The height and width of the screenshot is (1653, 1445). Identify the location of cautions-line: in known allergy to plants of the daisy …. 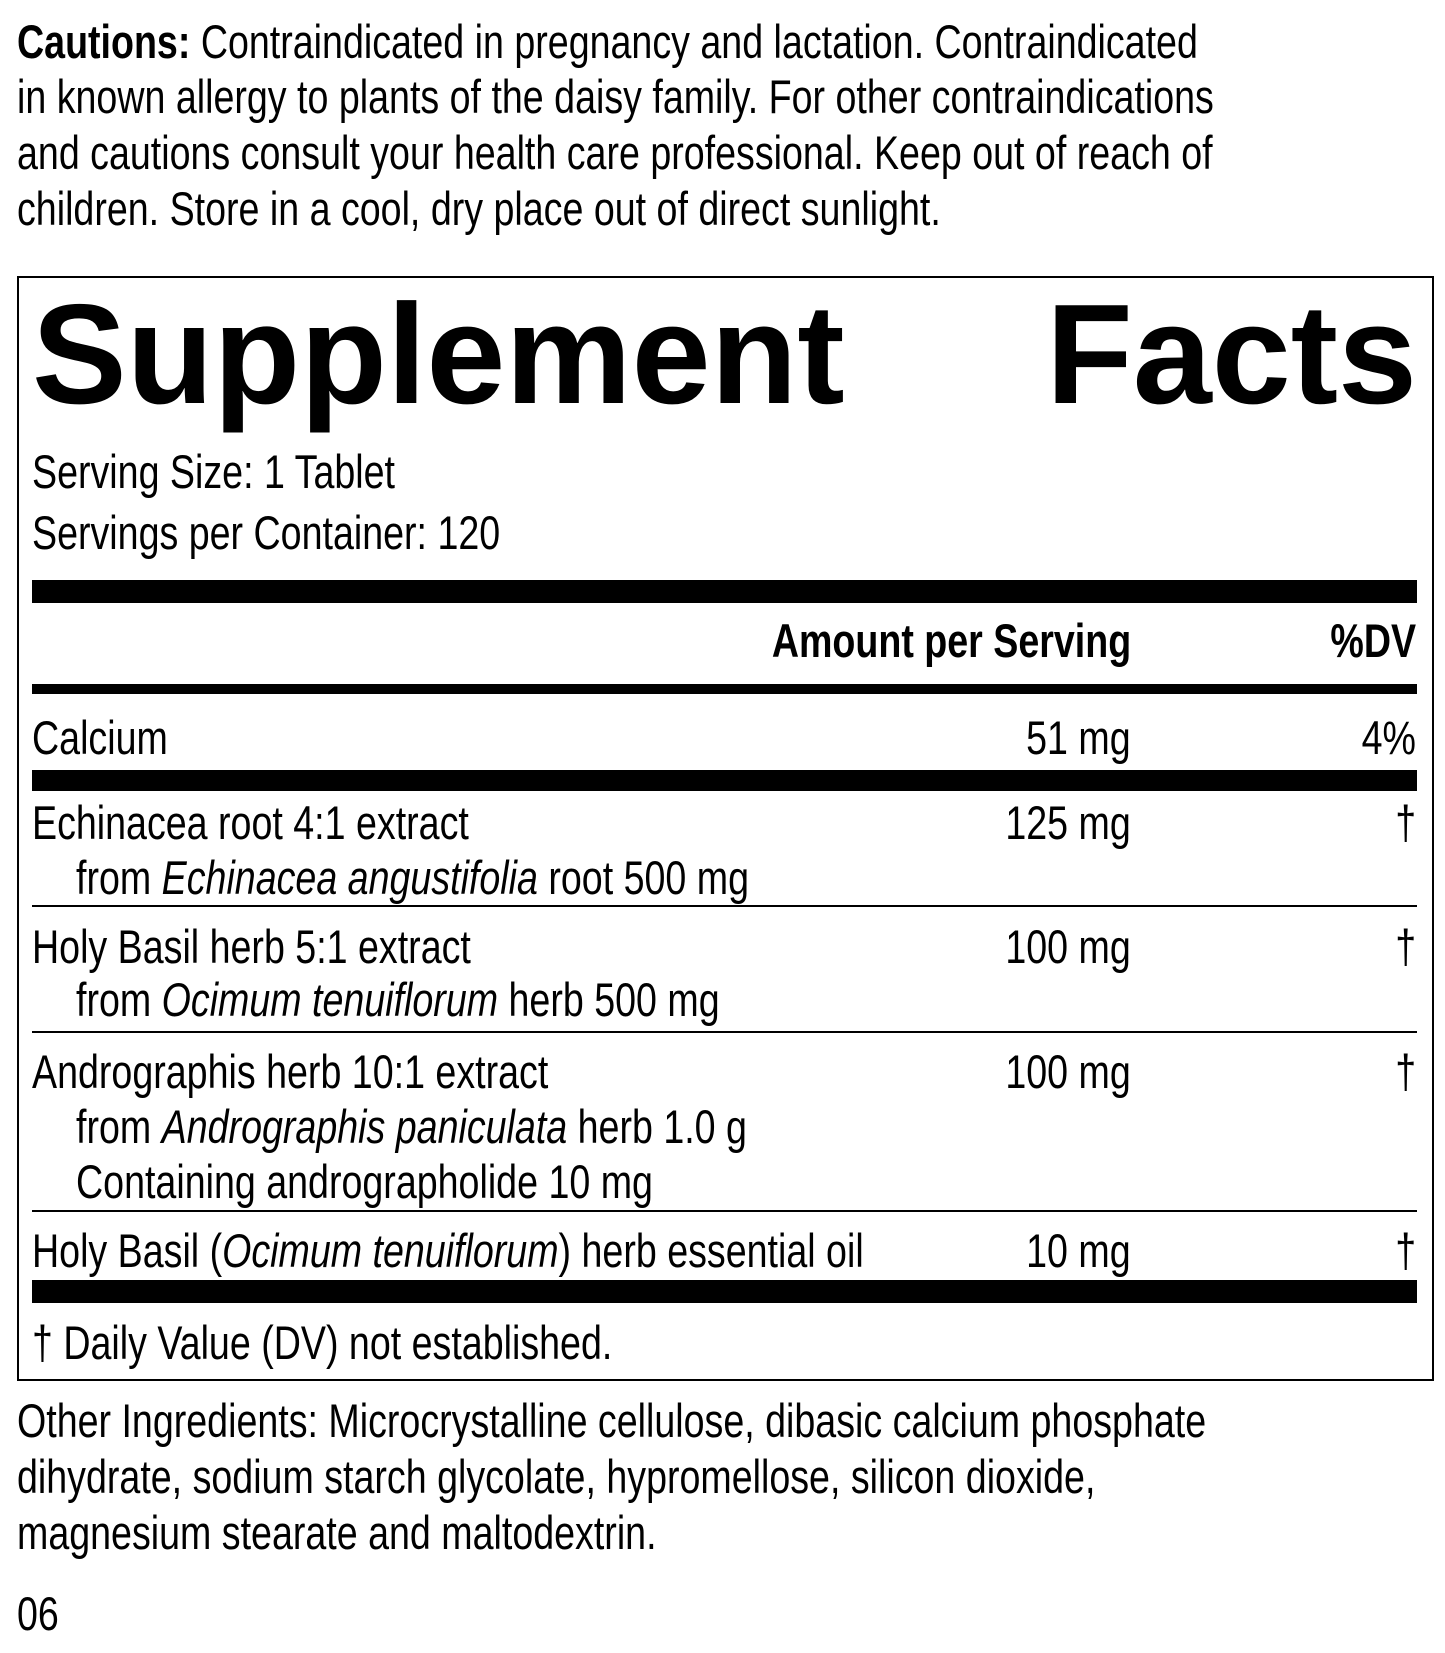
(615, 97).